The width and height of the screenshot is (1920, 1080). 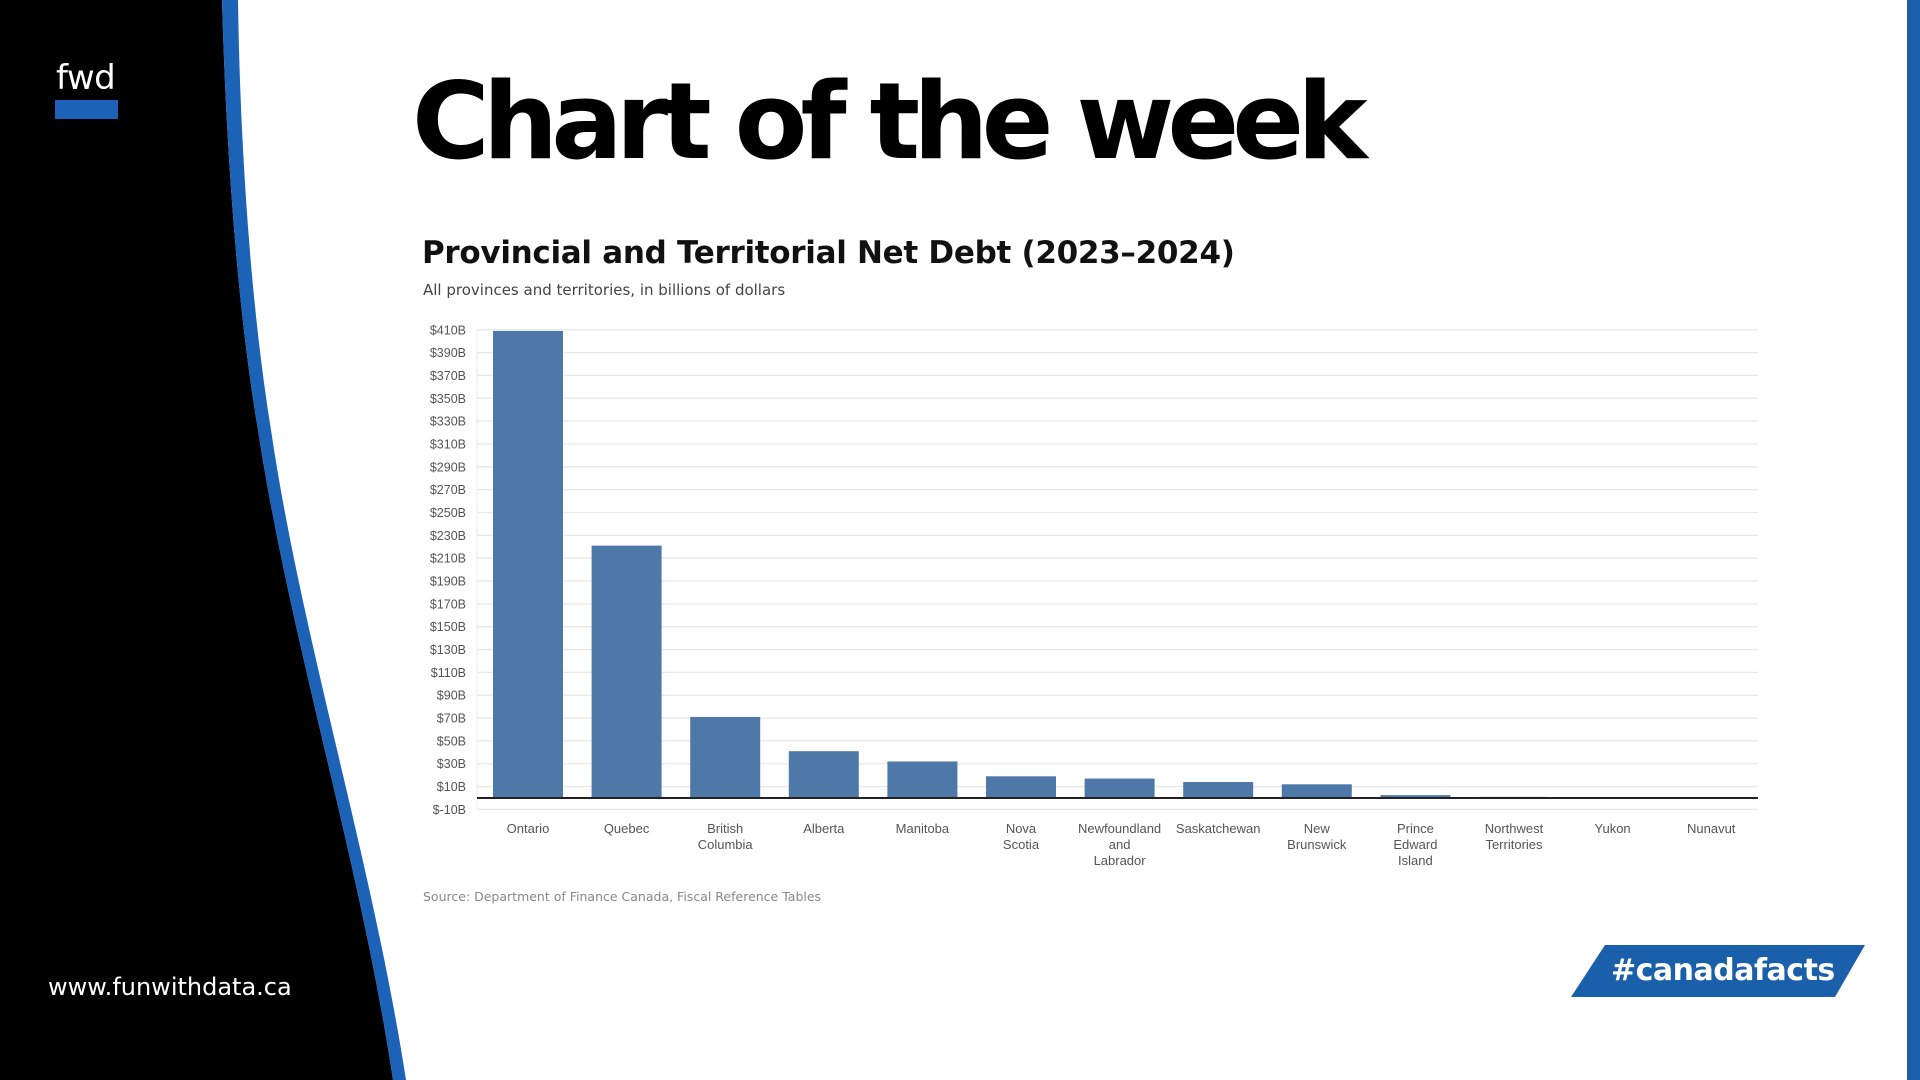 I want to click on y-tick-label: $290B, so click(x=448, y=467).